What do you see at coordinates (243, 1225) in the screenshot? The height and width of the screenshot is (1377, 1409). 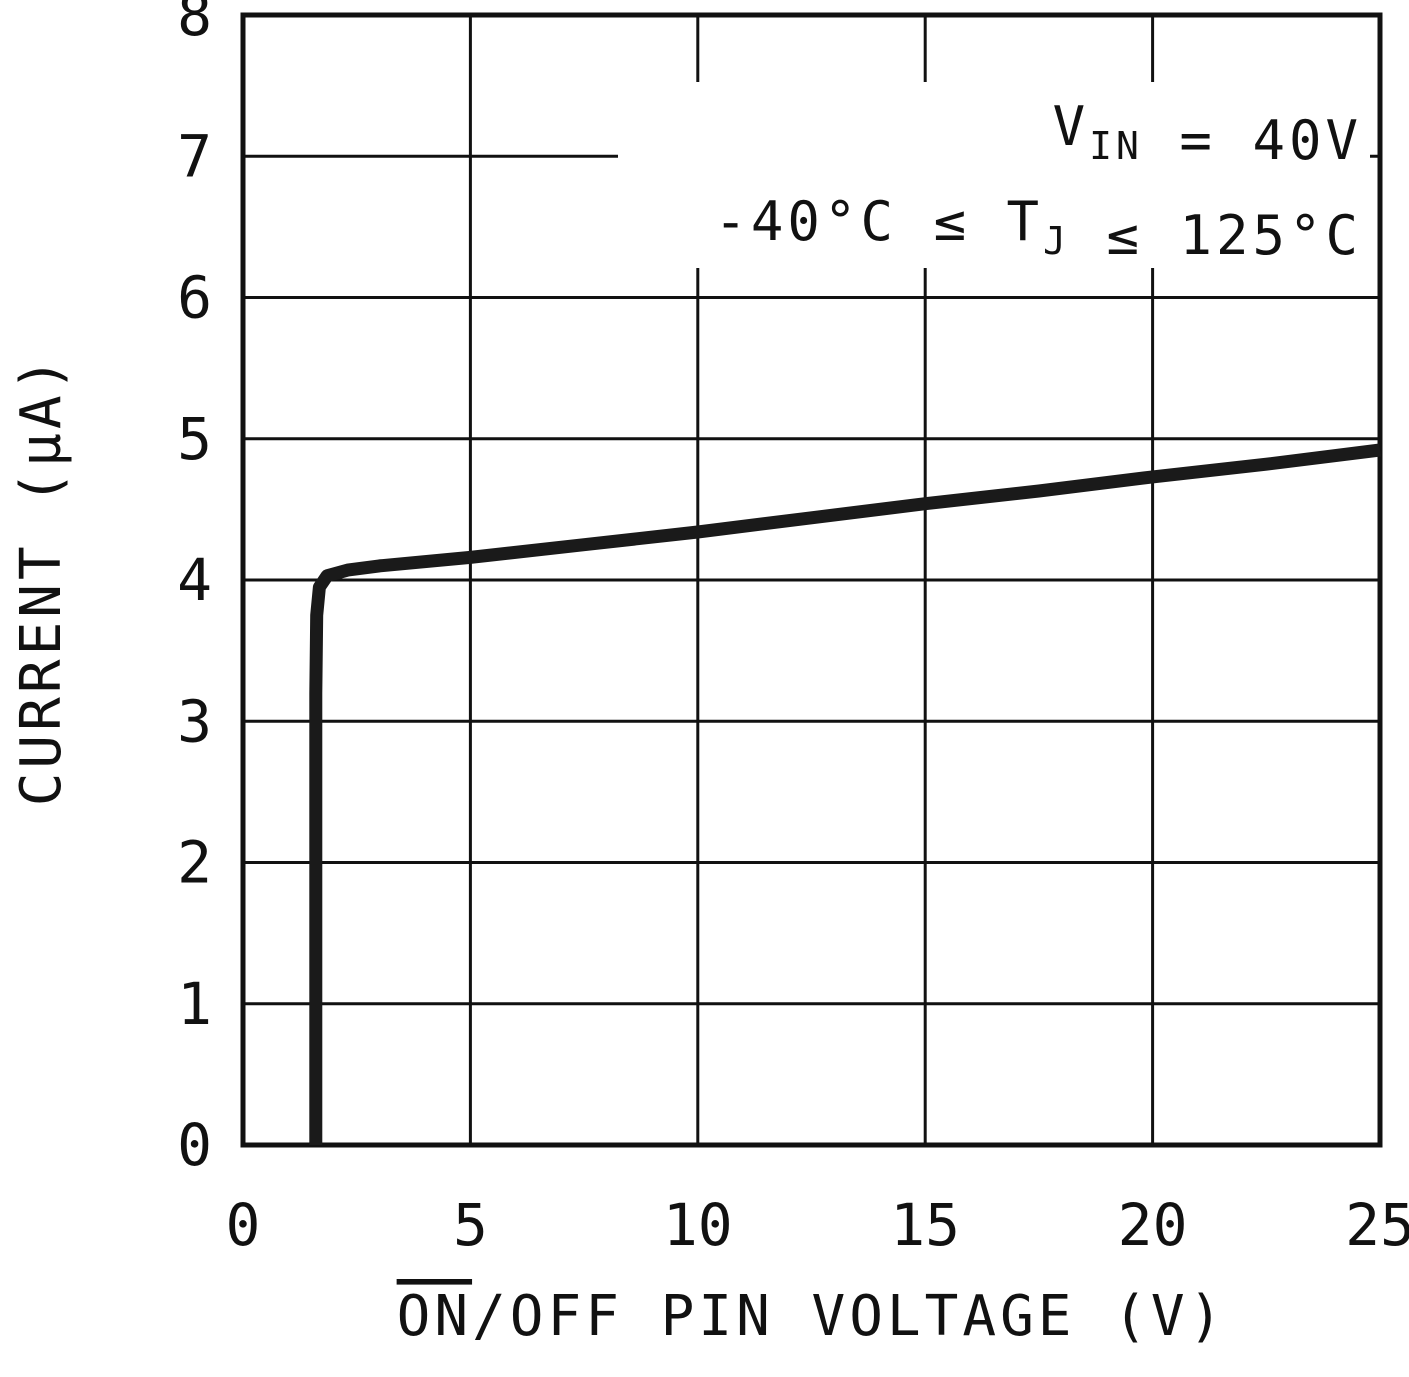 I see `x-tick-label: 0` at bounding box center [243, 1225].